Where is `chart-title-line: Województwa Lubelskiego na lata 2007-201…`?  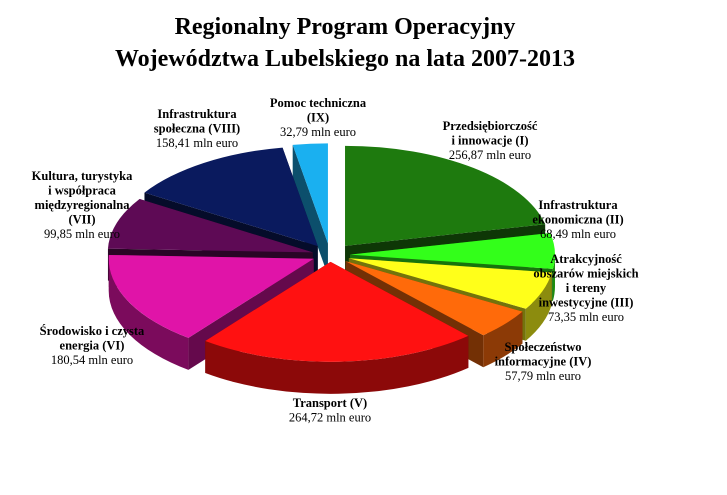 chart-title-line: Województwa Lubelskiego na lata 2007-201… is located at coordinates (345, 59).